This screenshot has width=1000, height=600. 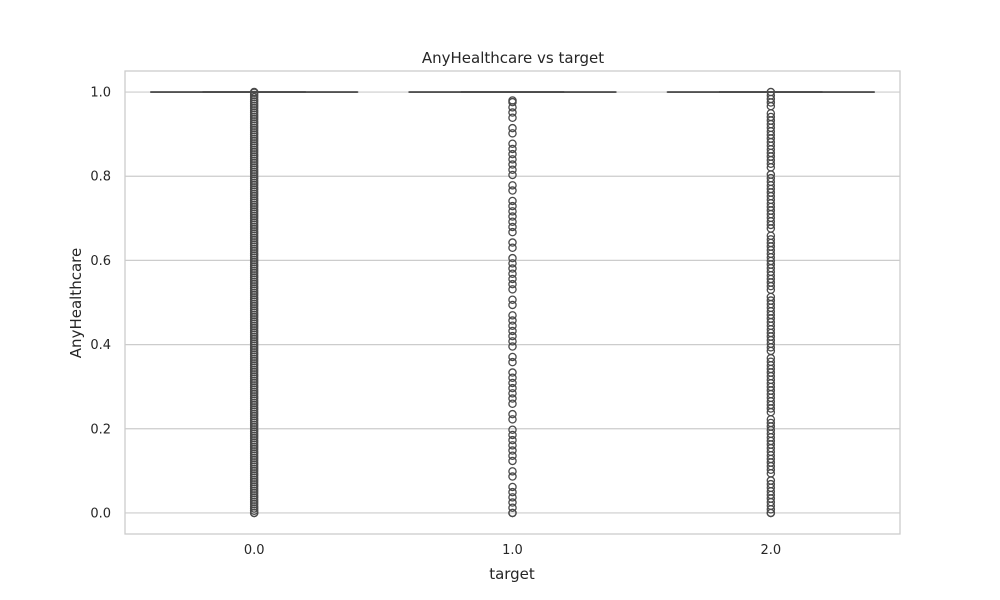 What do you see at coordinates (100, 345) in the screenshot?
I see `y-tick-label: 0.4` at bounding box center [100, 345].